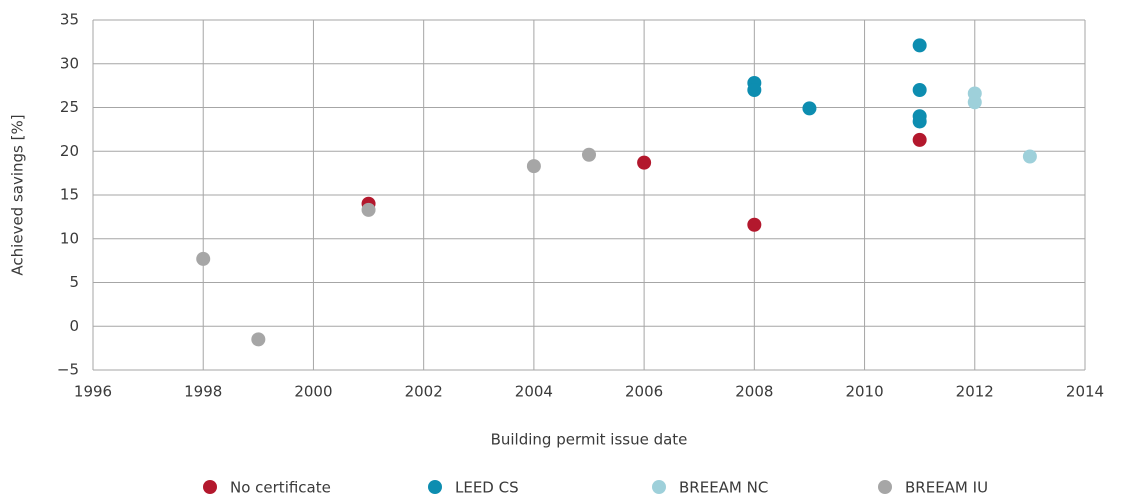 Image resolution: width=1122 pixels, height=495 pixels. What do you see at coordinates (69, 63) in the screenshot?
I see `y-tick-label: 30` at bounding box center [69, 63].